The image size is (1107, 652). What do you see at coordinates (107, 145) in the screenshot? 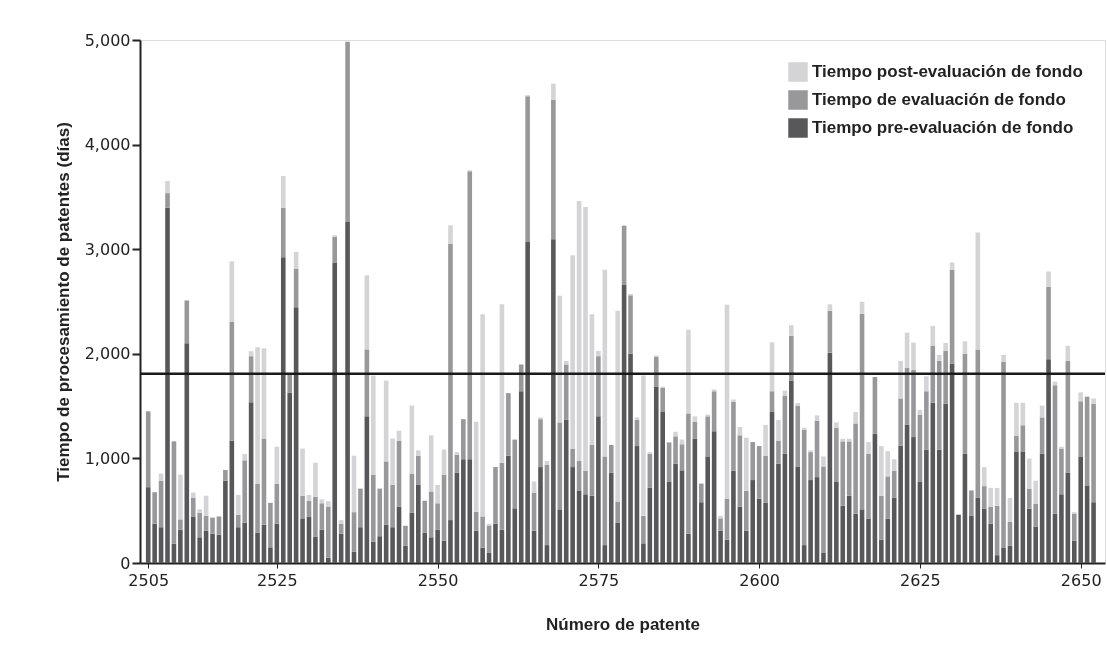
I see `y-tick-label: 4,000` at bounding box center [107, 145].